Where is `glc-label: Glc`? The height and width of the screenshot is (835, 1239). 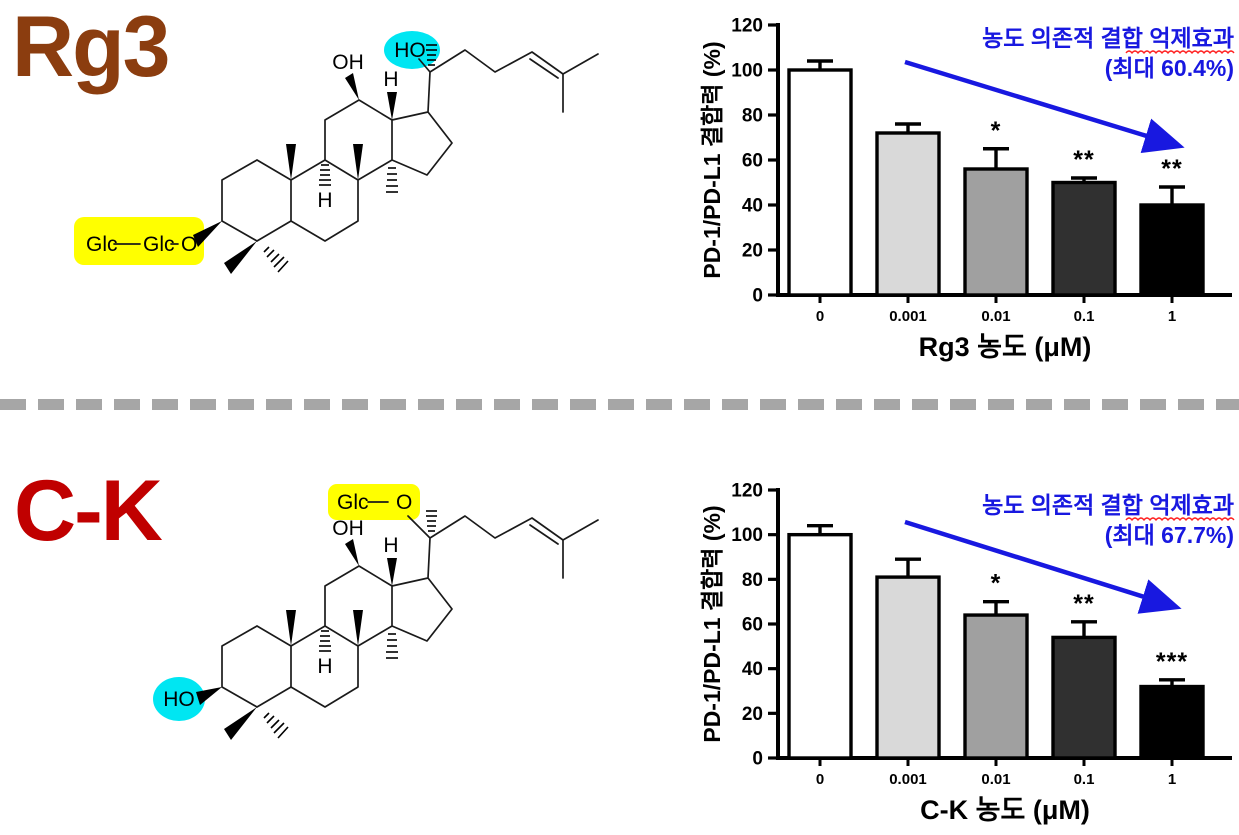
glc-label: Glc is located at coordinates (353, 502).